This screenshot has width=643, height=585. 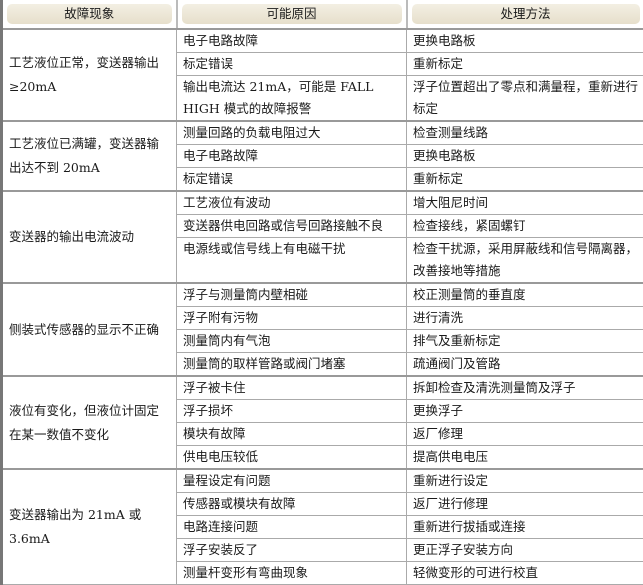 I want to click on solution-cell: 重新进行拔插或连接, so click(x=525, y=527).